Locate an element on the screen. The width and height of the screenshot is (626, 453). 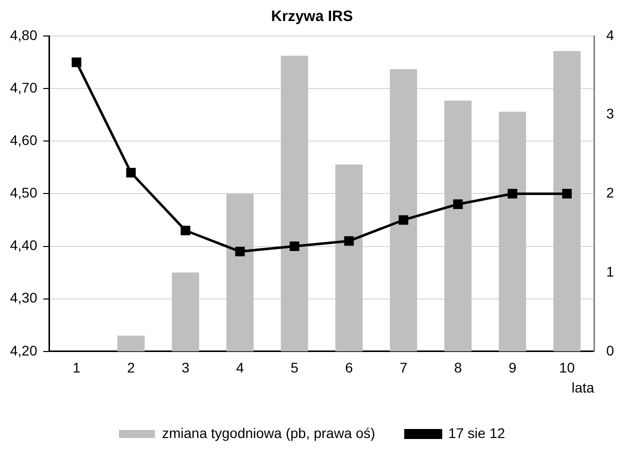
x-axis-title: lata is located at coordinates (583, 387).